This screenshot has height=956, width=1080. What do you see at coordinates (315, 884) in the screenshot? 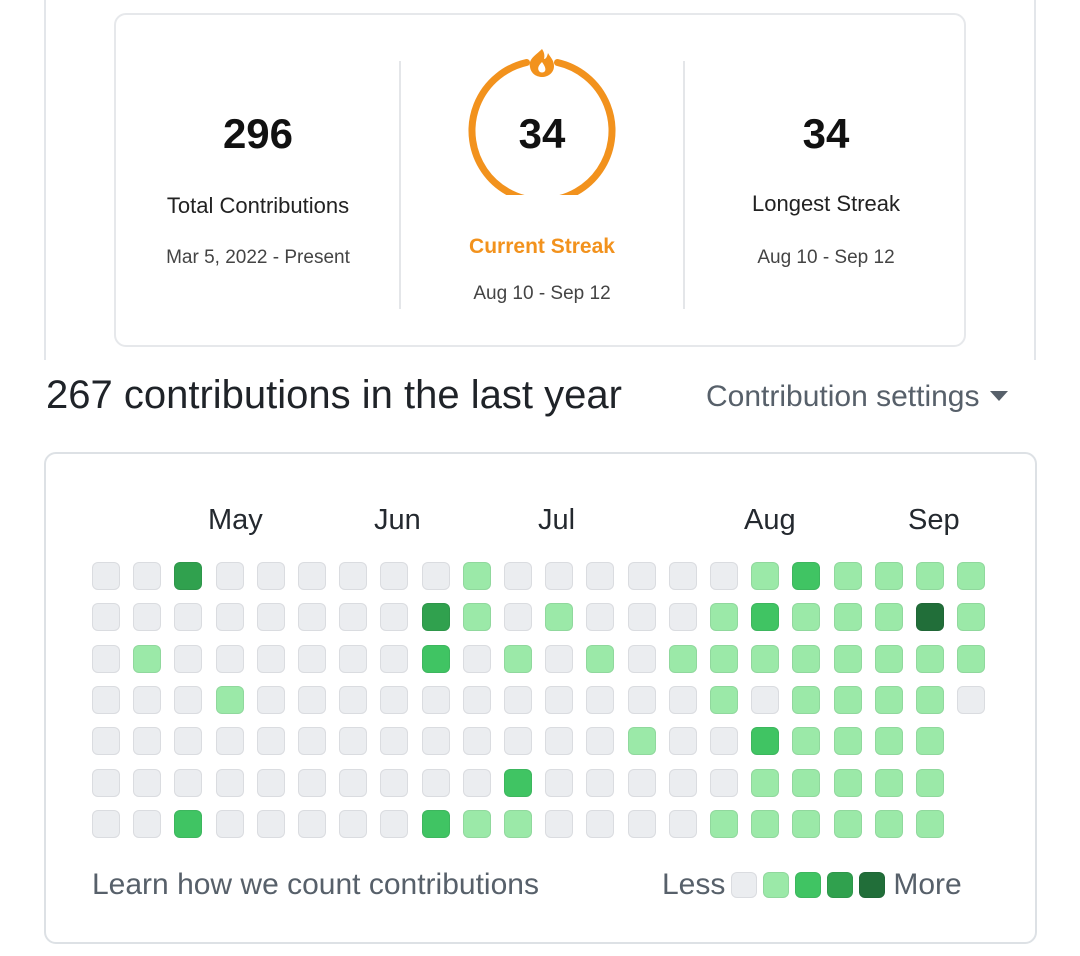
I see `learn-how-we-count-link: Learn how we count contributions` at bounding box center [315, 884].